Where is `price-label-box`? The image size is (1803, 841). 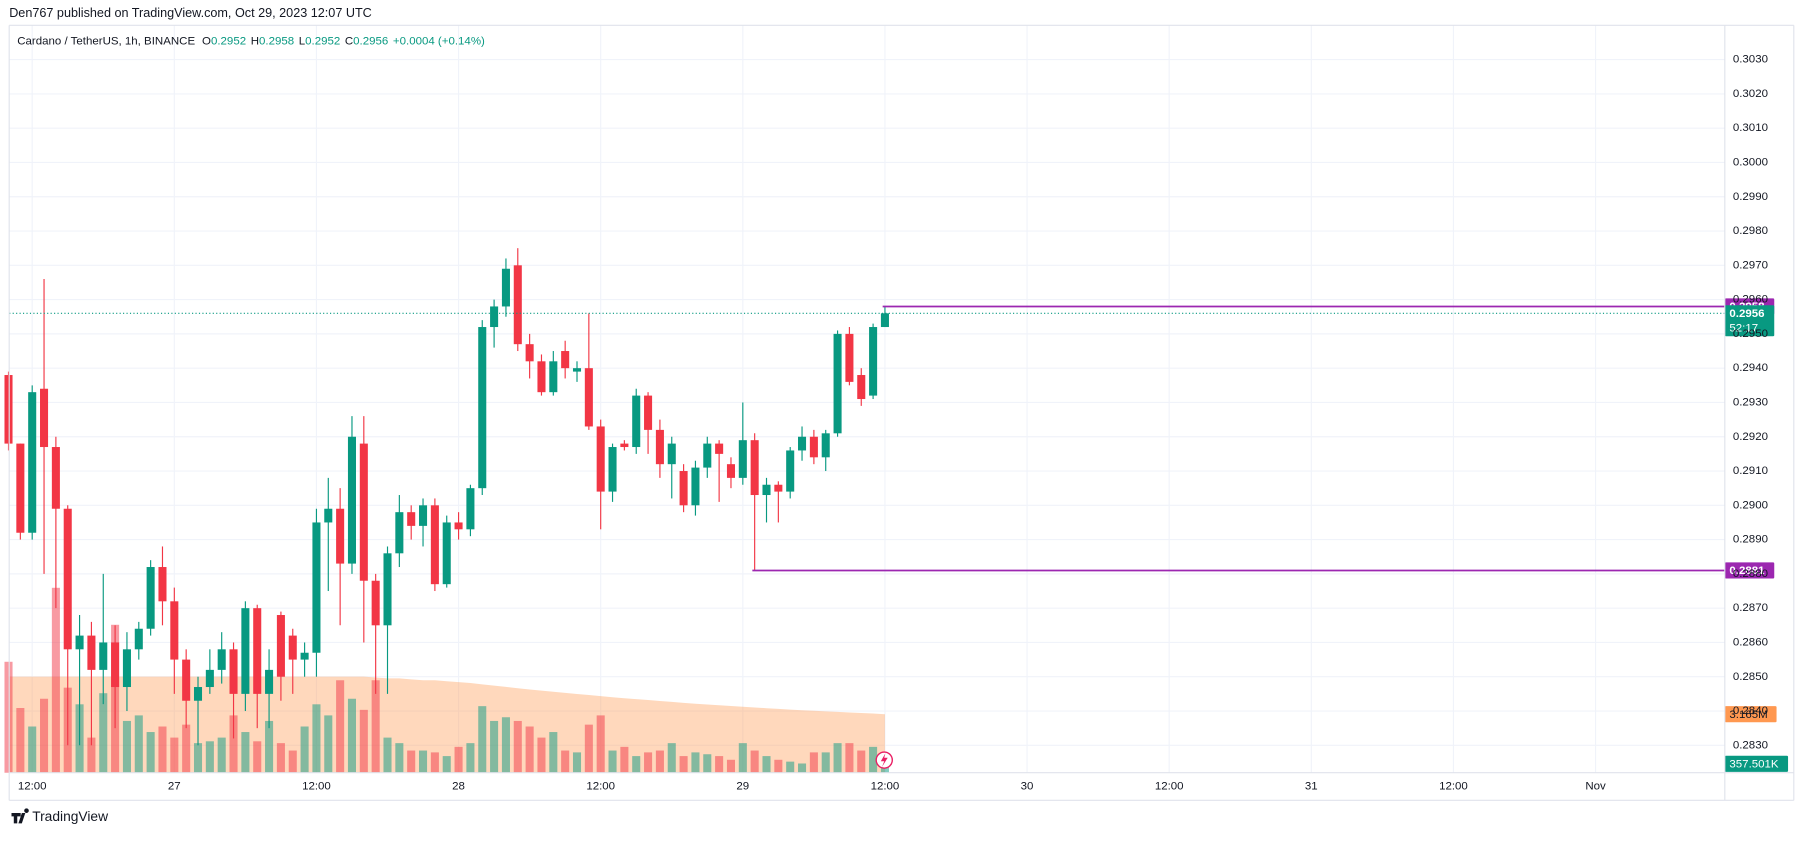 price-label-box is located at coordinates (1749, 570).